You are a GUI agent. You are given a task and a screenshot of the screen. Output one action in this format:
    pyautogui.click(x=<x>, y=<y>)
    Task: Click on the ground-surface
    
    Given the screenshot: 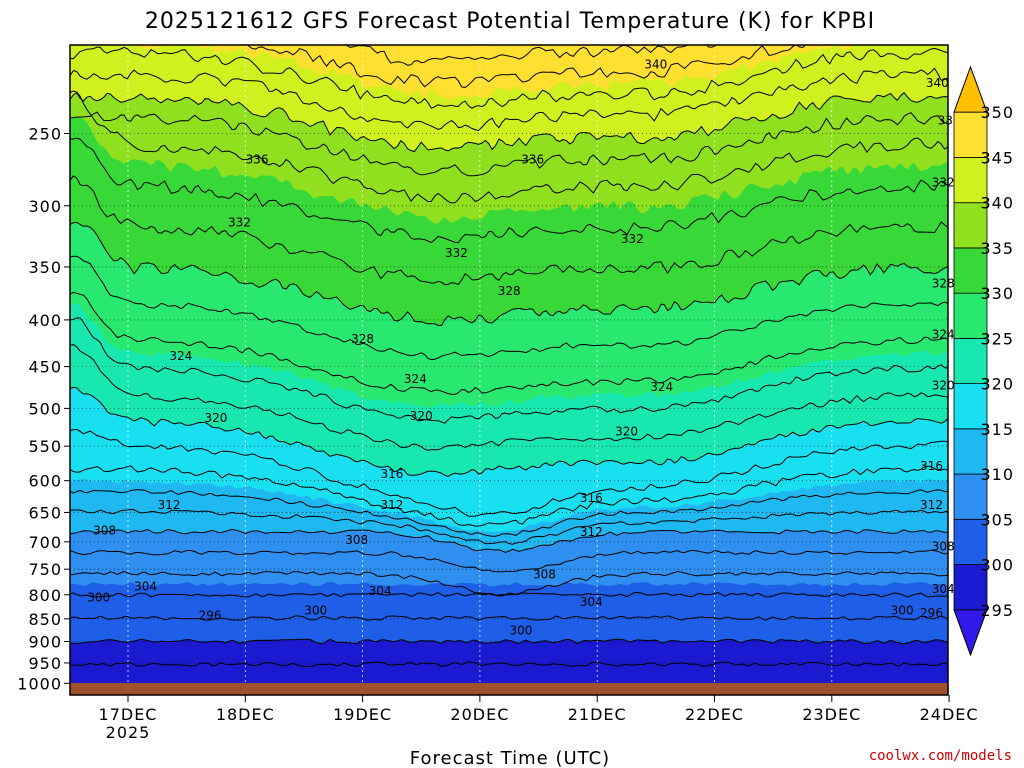 What is the action you would take?
    pyautogui.click(x=509, y=689)
    